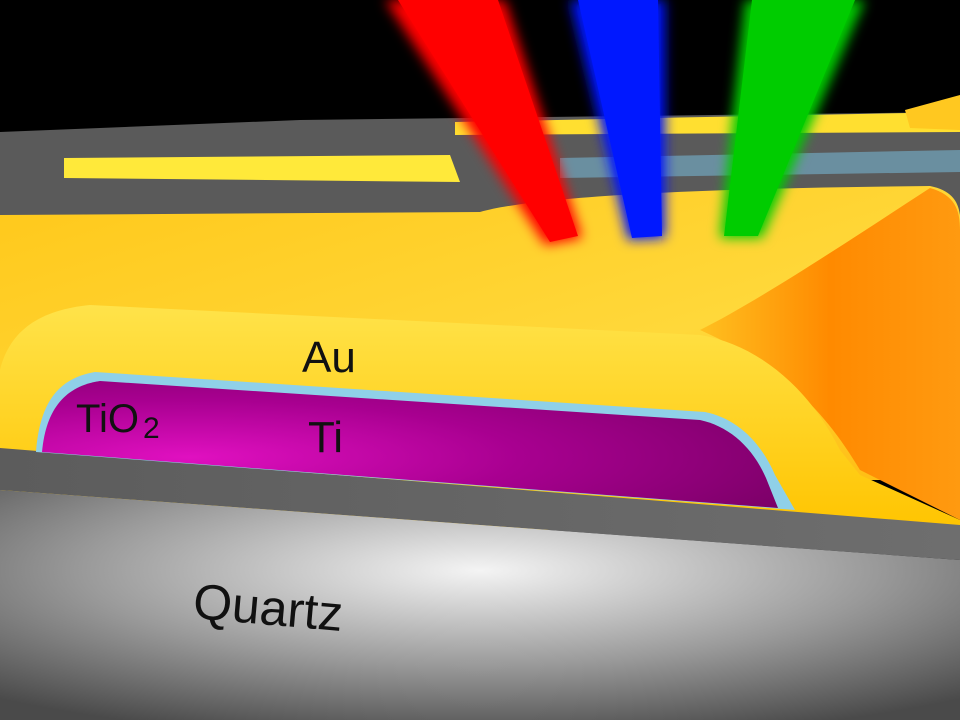 Image resolution: width=960 pixels, height=720 pixels. I want to click on tio2-label-main: TiO, so click(107, 419).